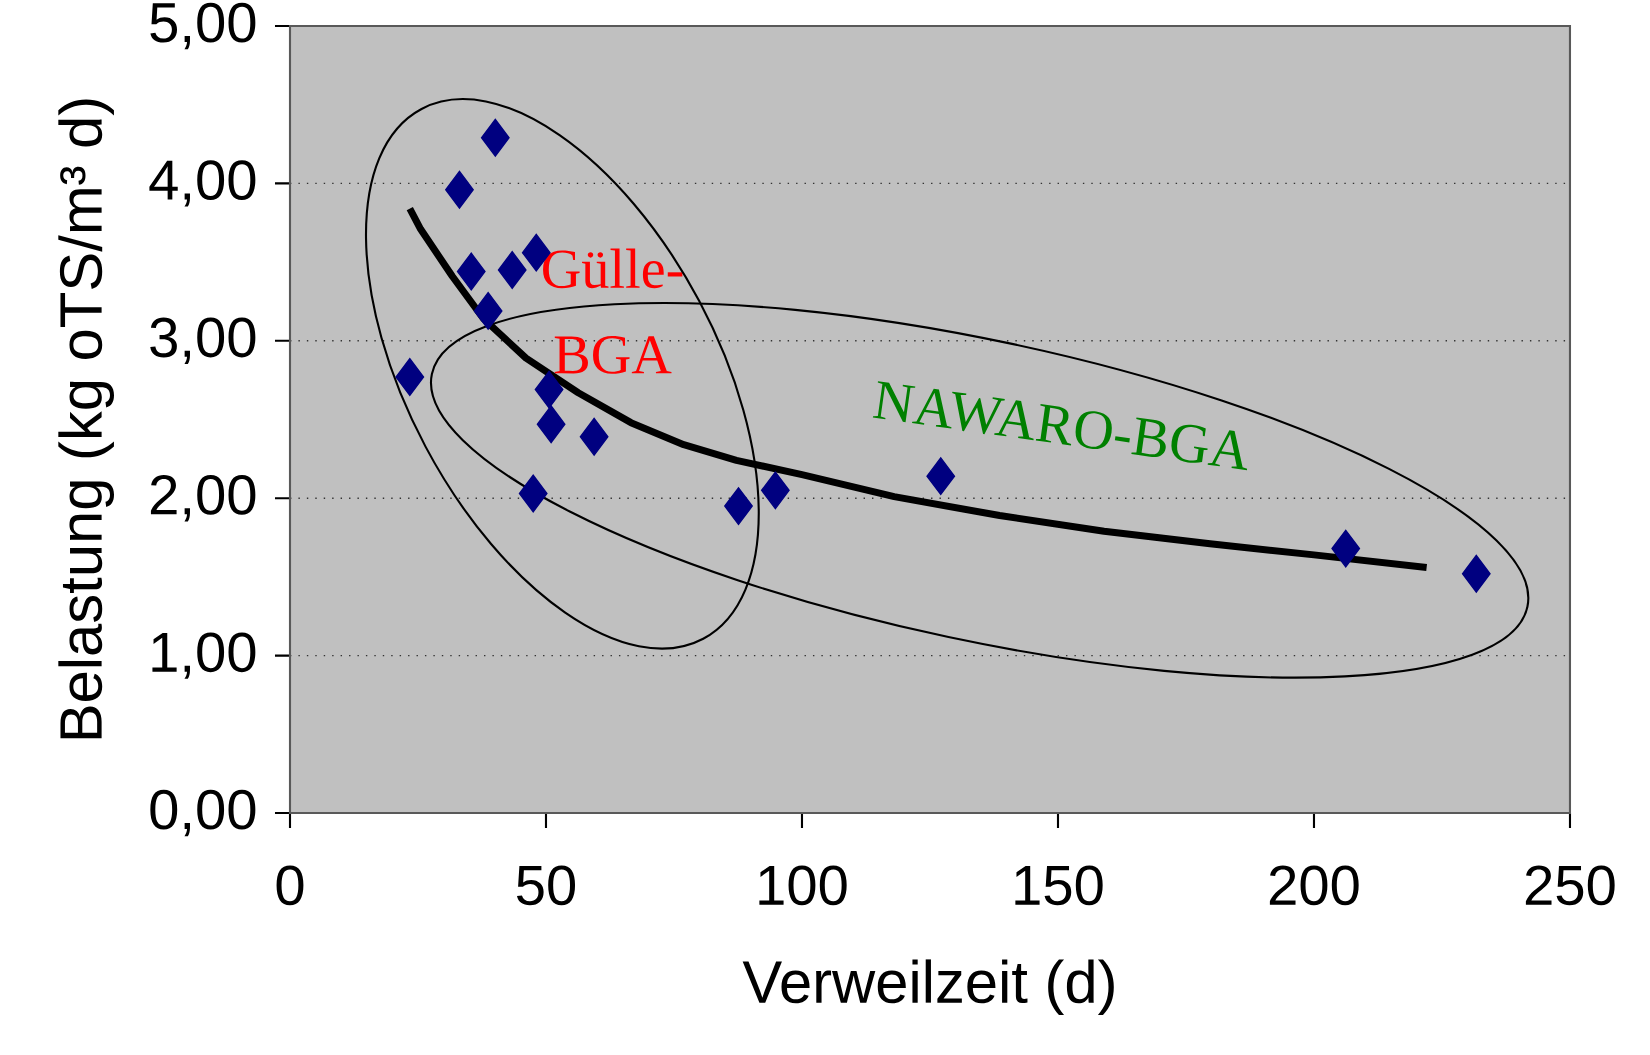 The width and height of the screenshot is (1650, 1055). What do you see at coordinates (1060, 426) in the screenshot?
I see `annotation: NAWARO-BGA` at bounding box center [1060, 426].